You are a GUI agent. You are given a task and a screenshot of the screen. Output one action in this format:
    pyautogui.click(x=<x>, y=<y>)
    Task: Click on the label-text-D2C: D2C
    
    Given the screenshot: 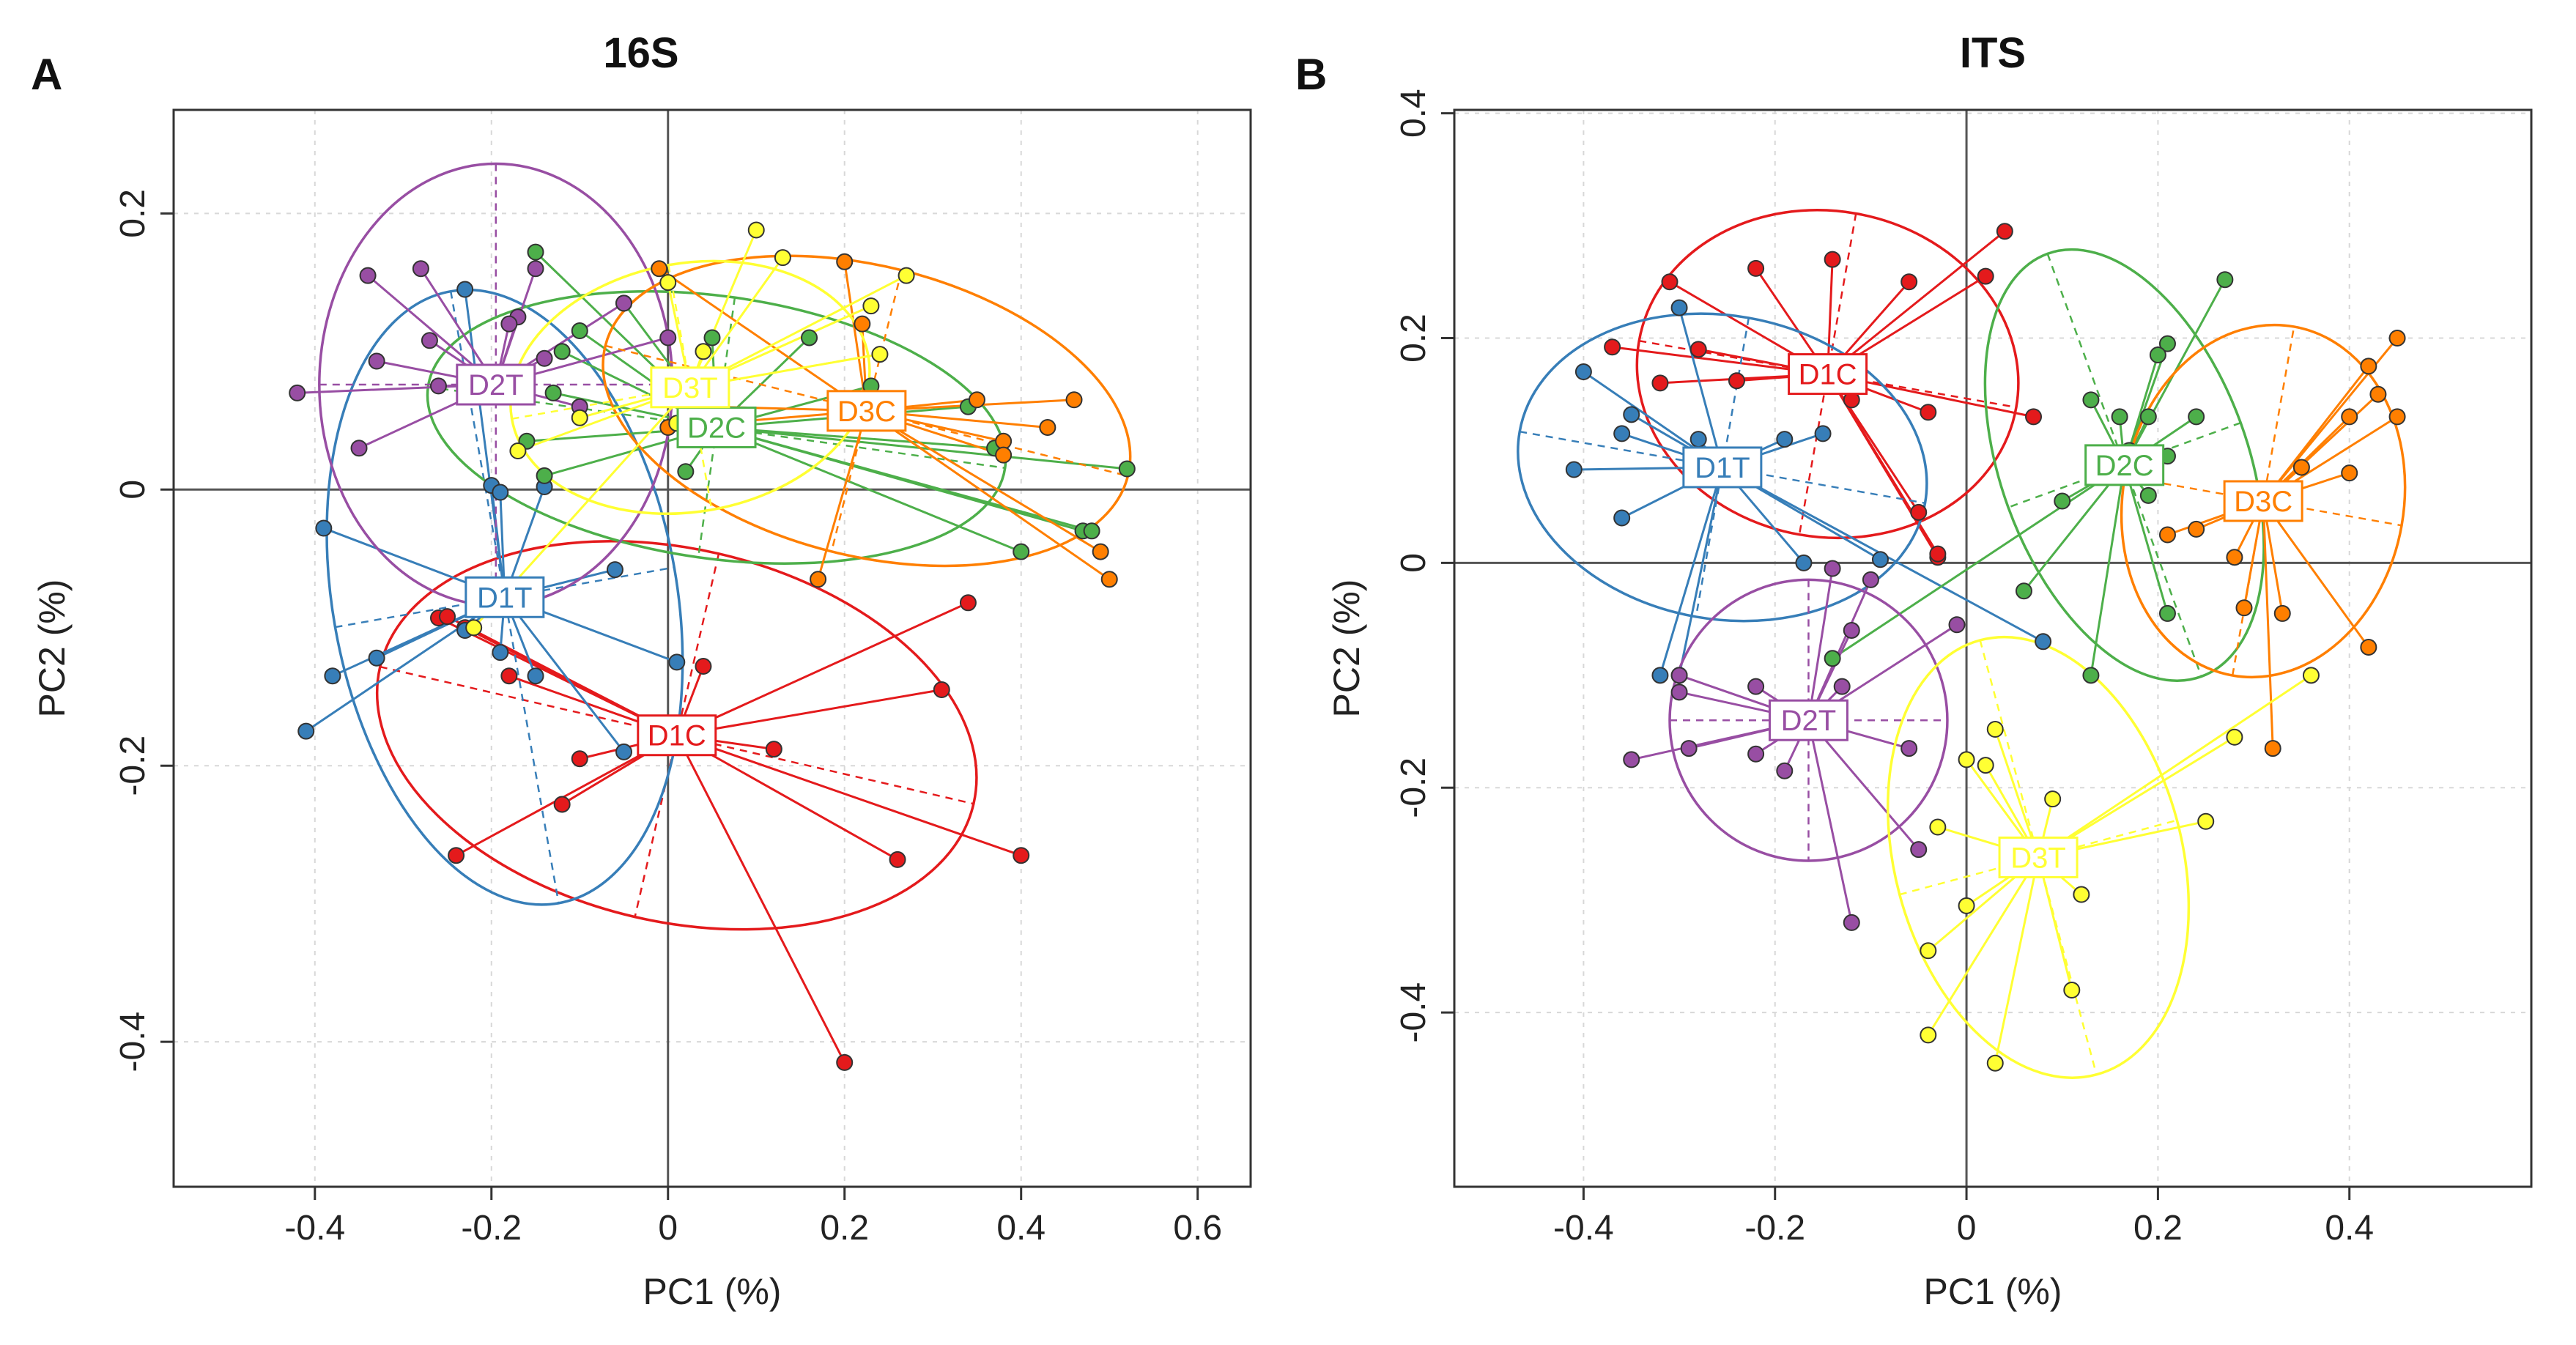 What is the action you would take?
    pyautogui.click(x=716, y=428)
    